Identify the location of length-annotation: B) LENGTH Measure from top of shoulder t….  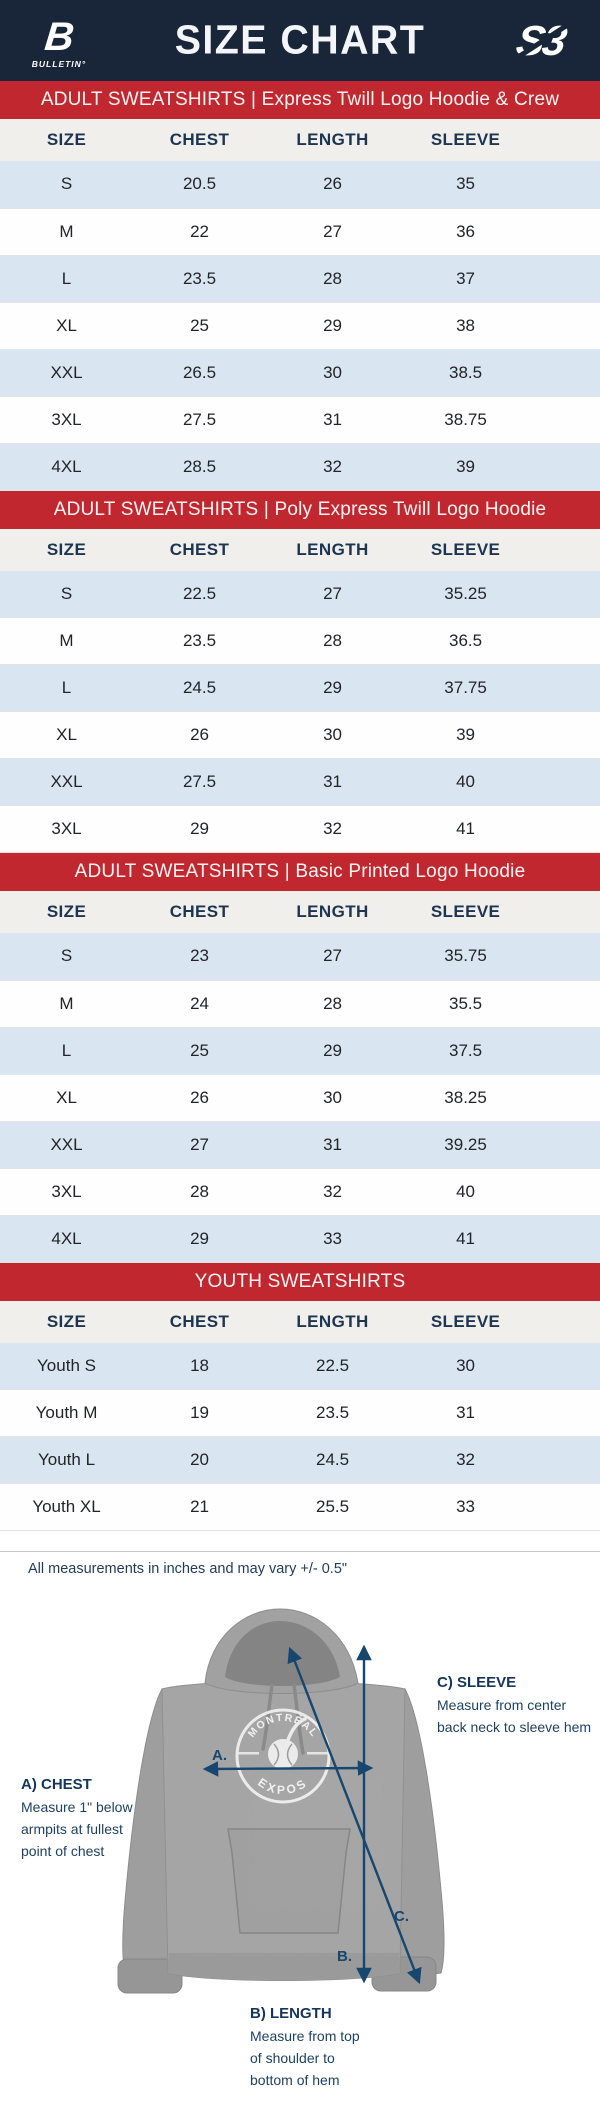
(330, 2046).